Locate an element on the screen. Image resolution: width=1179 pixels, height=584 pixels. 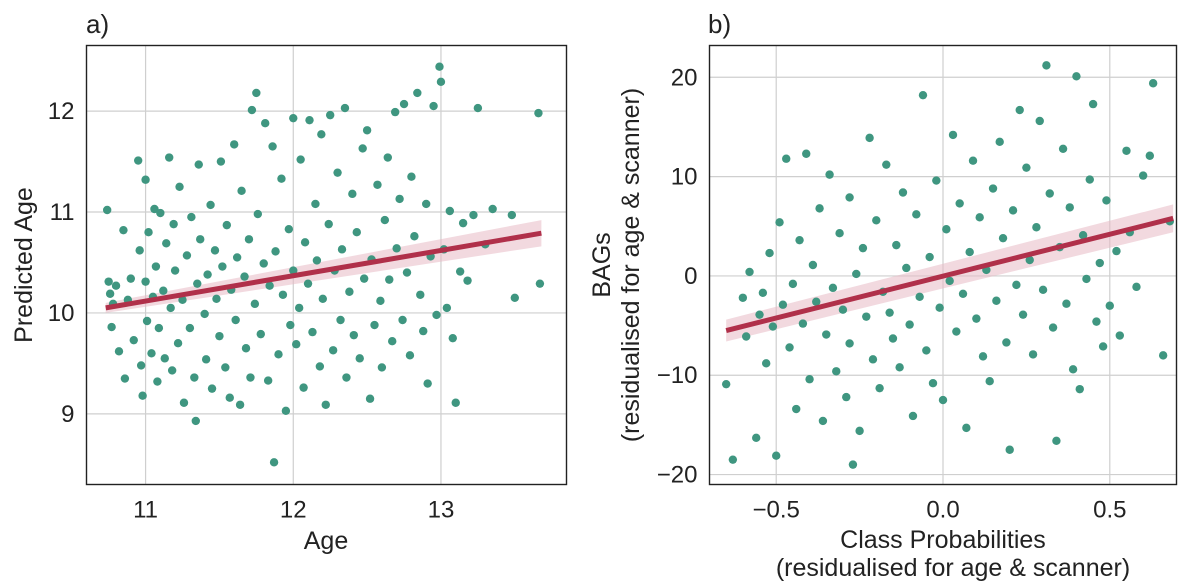
a-ytick-label: 9 is located at coordinates (67, 414).